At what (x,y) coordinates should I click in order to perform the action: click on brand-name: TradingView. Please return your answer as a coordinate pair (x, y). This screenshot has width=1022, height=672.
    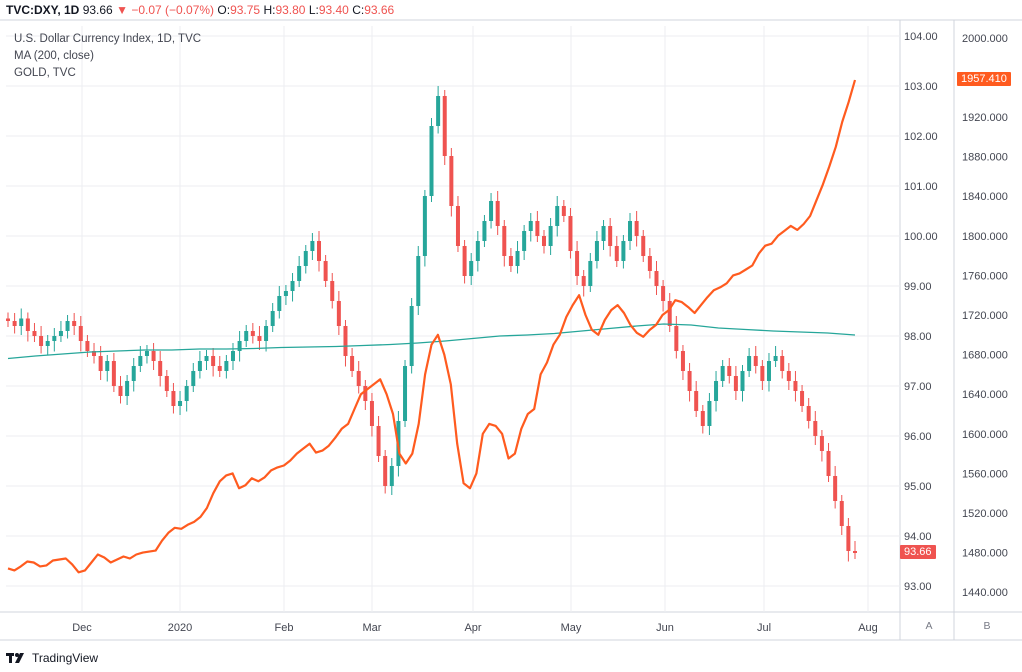
    Looking at the image, I should click on (65, 658).